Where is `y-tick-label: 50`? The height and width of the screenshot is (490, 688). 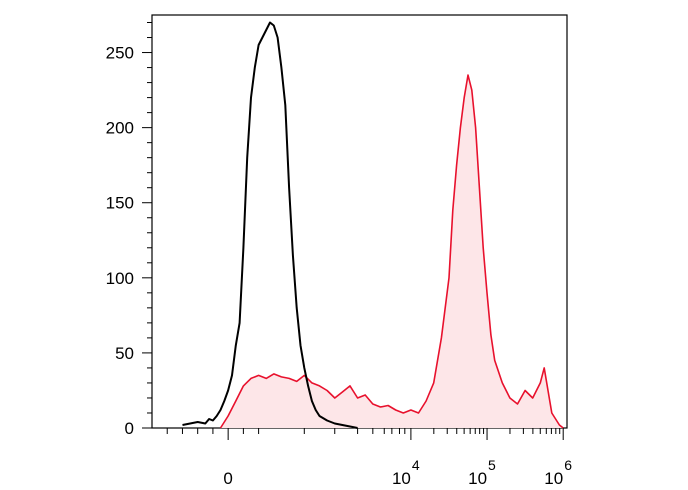 y-tick-label: 50 is located at coordinates (124, 353).